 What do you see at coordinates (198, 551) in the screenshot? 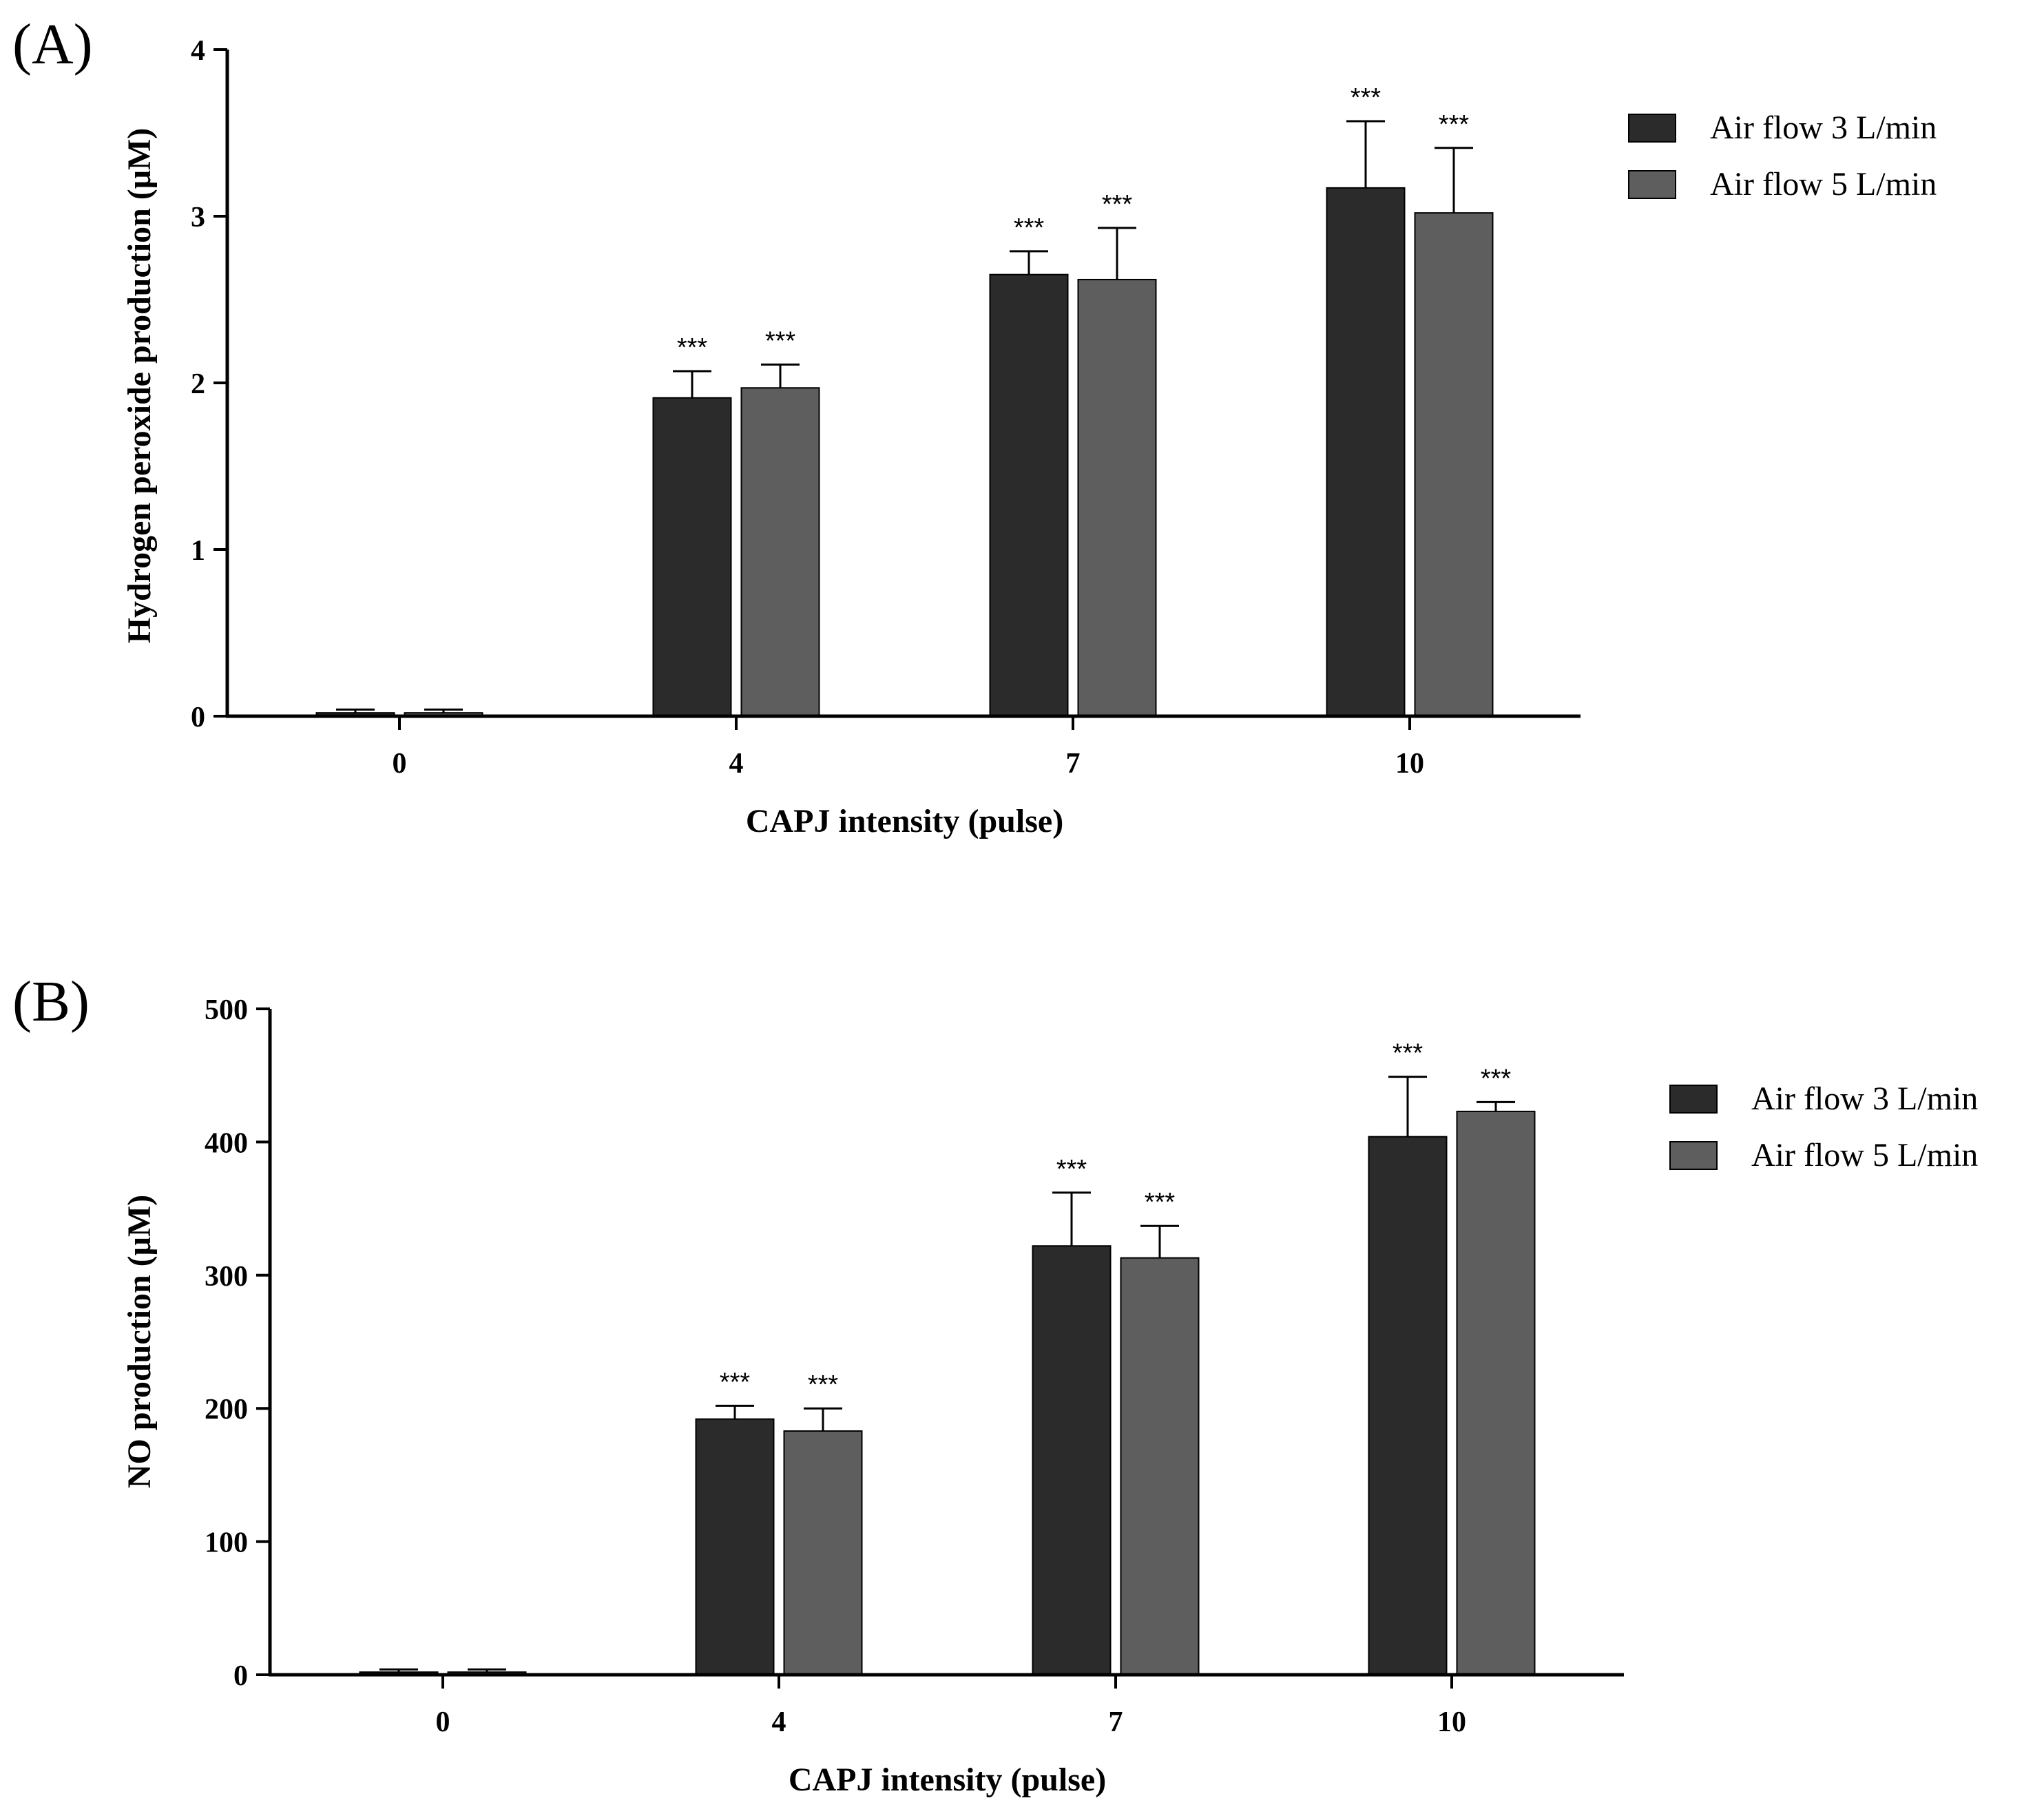
I see `y-tick-label: 1` at bounding box center [198, 551].